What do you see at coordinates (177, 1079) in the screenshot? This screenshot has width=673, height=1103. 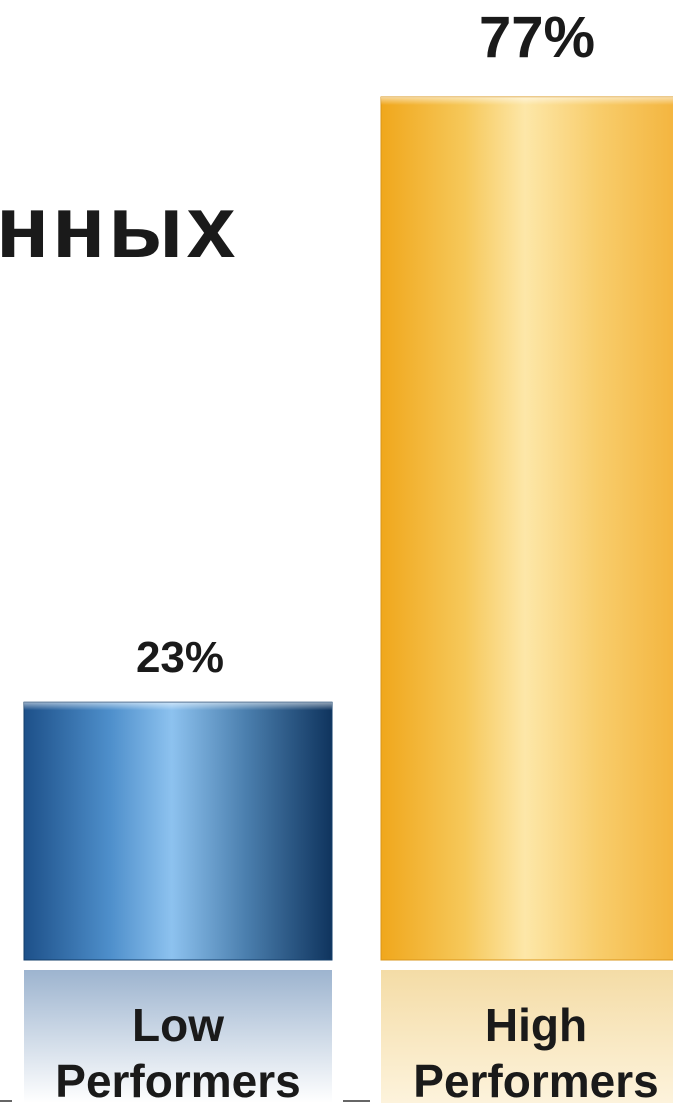 I see `category-label-low-performers-line-2: Performers` at bounding box center [177, 1079].